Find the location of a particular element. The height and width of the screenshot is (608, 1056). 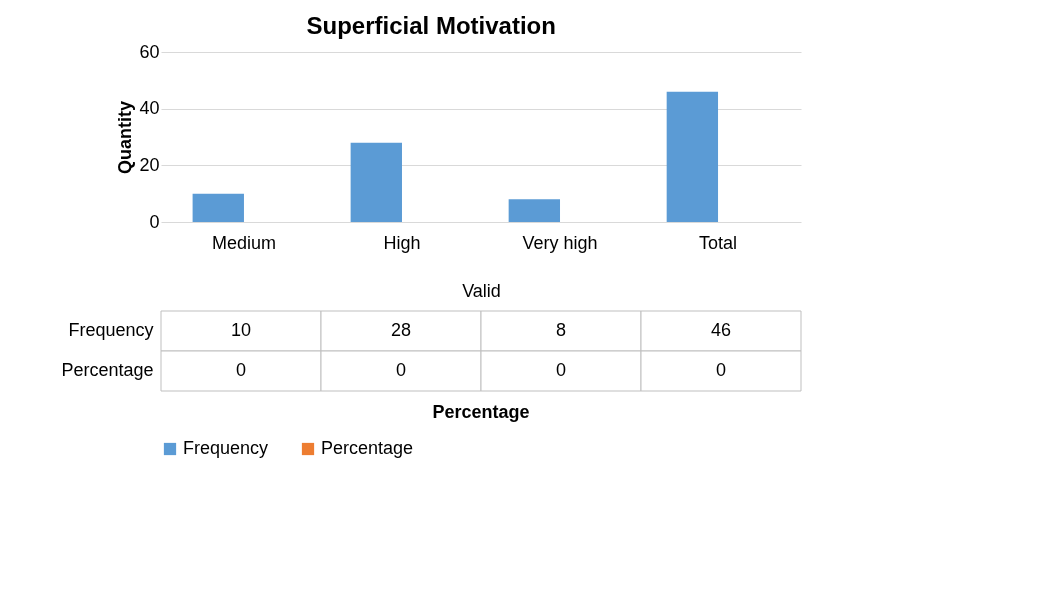

y-axis-title: Quantity is located at coordinates (125, 137).